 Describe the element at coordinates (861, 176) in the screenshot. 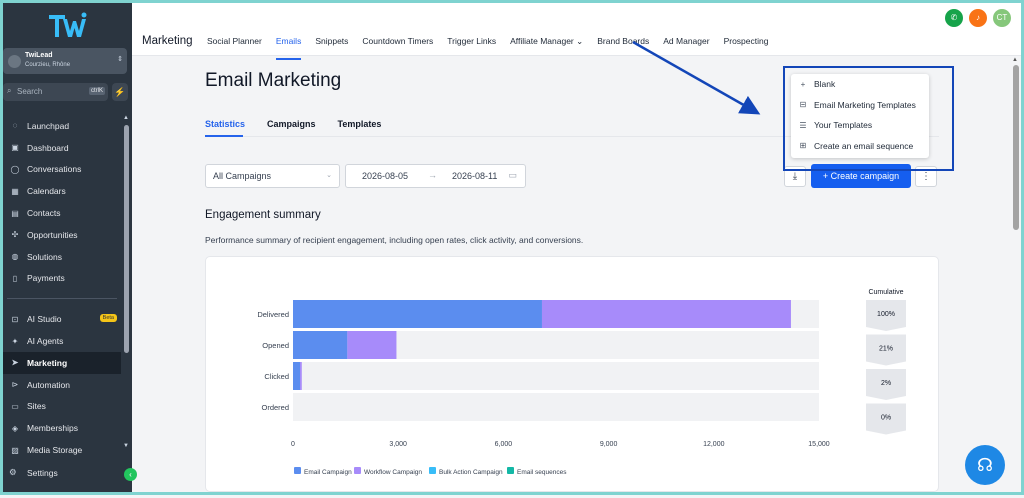

I see `create-campaign-button: + Create campaign` at that location.